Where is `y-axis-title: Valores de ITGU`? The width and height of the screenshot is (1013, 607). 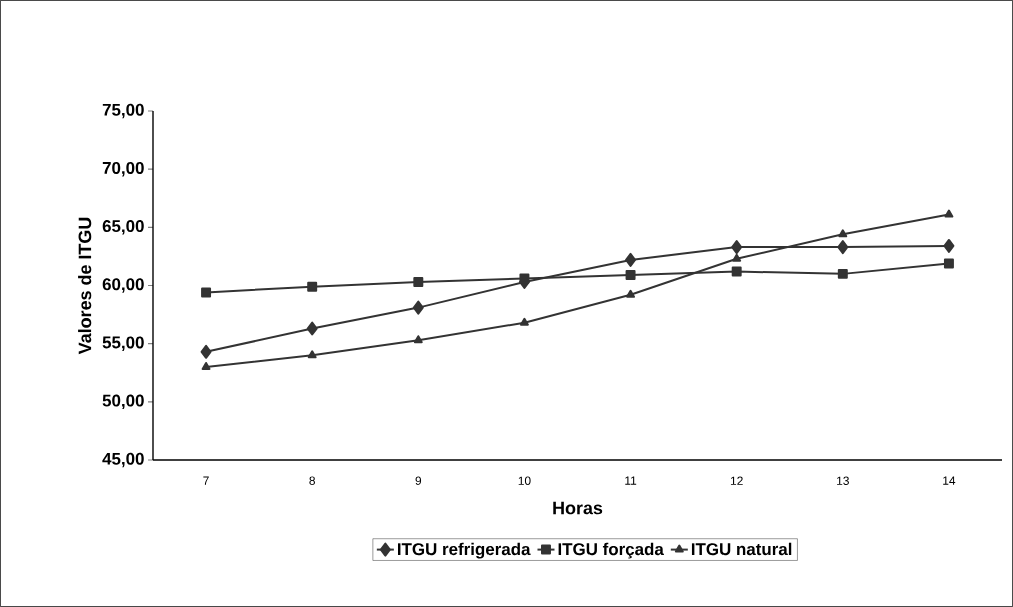
y-axis-title: Valores de ITGU is located at coordinates (85, 286).